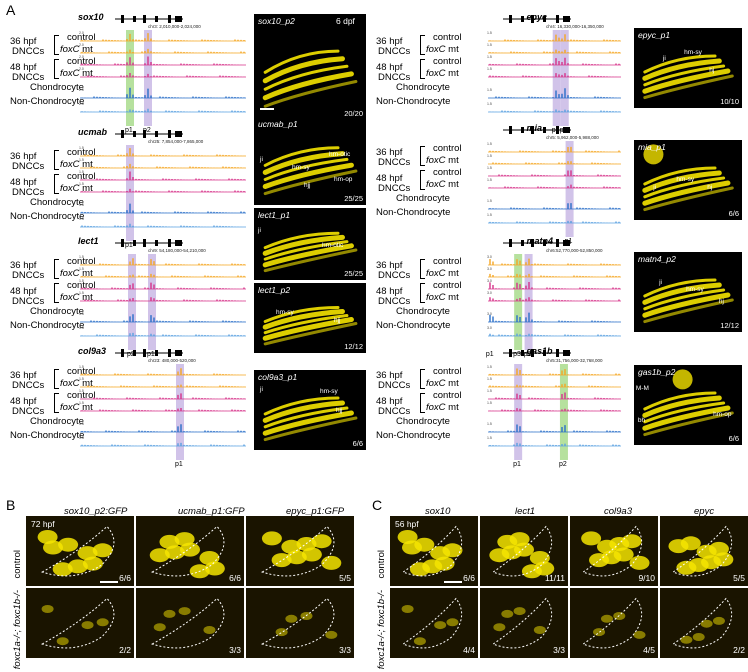  I want to click on panel-c-image-r0-c0: 56 hpf 6/6, so click(434, 551).